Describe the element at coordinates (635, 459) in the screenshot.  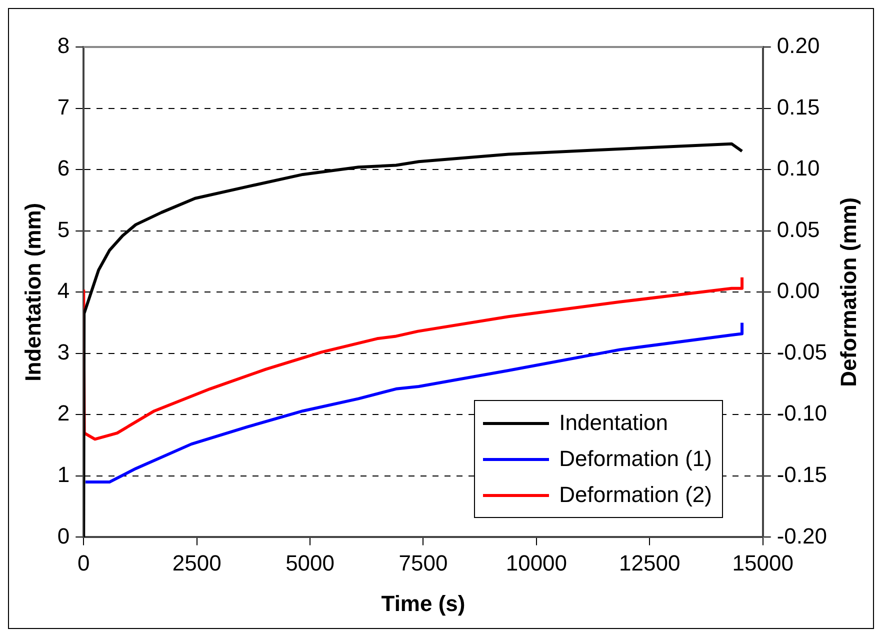
I see `legend-label: Deformation (1)` at that location.